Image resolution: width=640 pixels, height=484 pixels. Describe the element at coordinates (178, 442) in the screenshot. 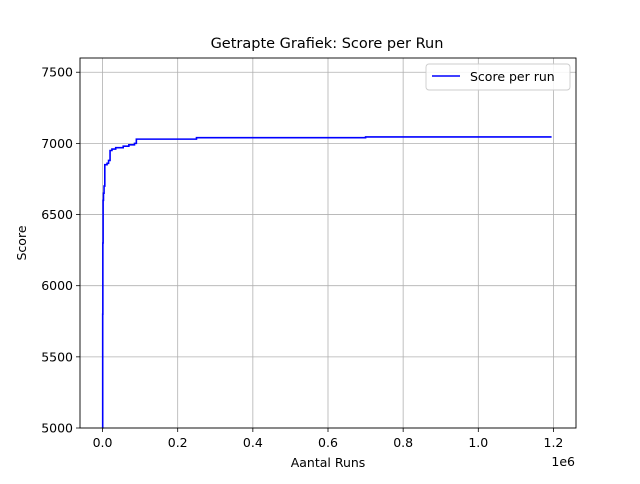

I see `x-tick-label: 0.2` at that location.